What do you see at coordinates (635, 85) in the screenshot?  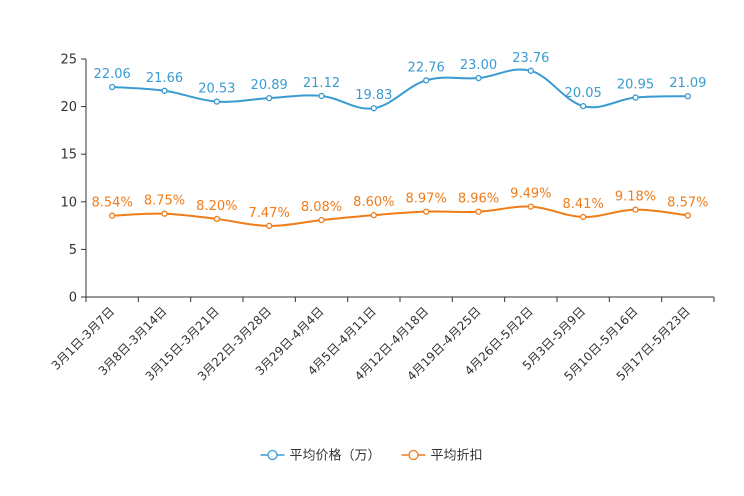 I see `data-label: 20.95` at bounding box center [635, 85].